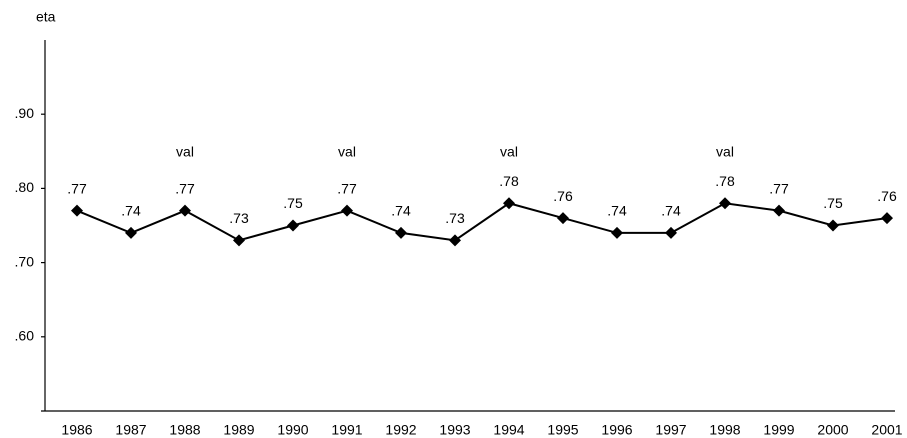  What do you see at coordinates (616, 430) in the screenshot?
I see `x-tick-label: 1996` at bounding box center [616, 430].